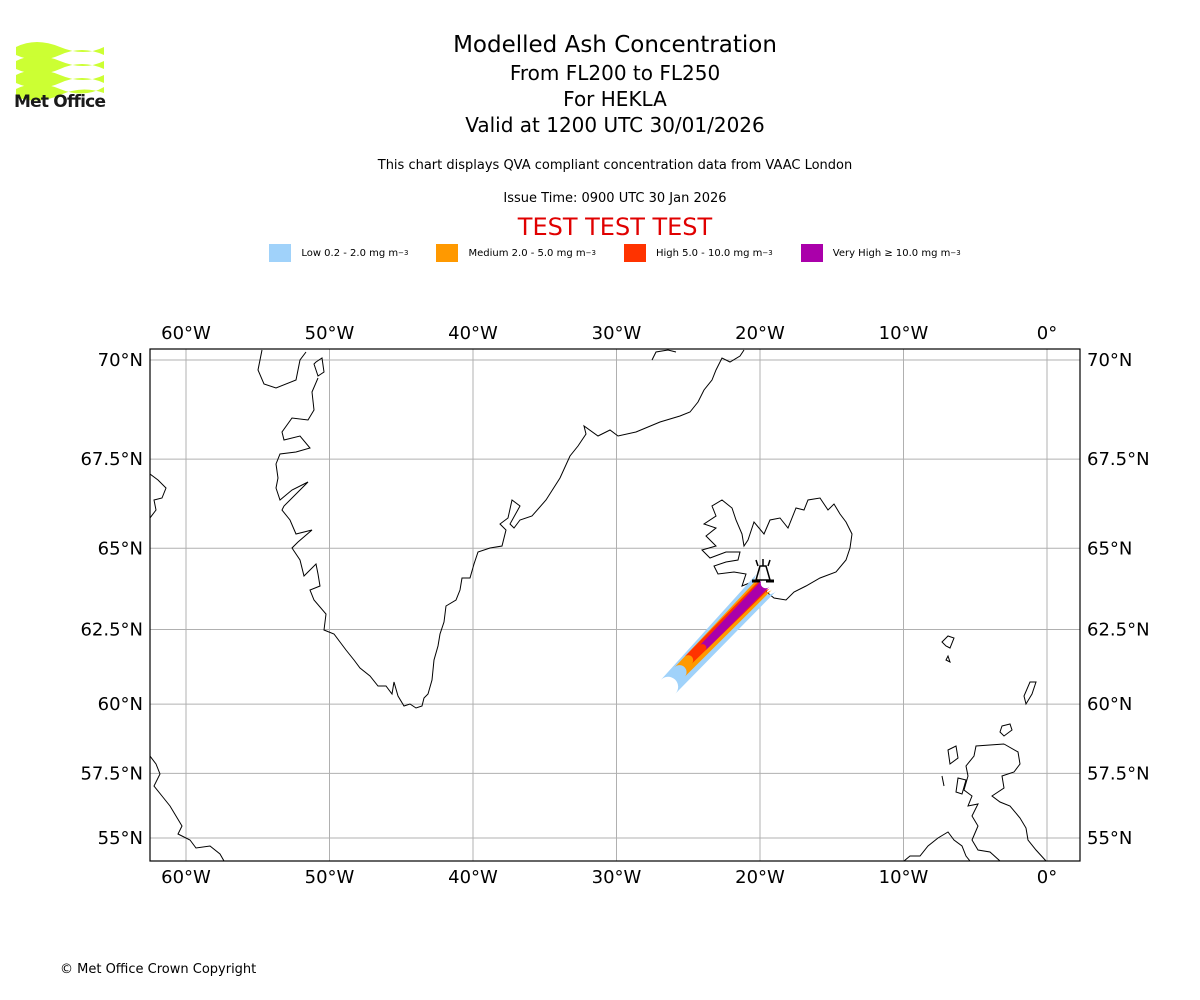 The width and height of the screenshot is (1200, 1000). What do you see at coordinates (760, 333) in the screenshot?
I see `lon-tick-label-top: 20°W` at bounding box center [760, 333].